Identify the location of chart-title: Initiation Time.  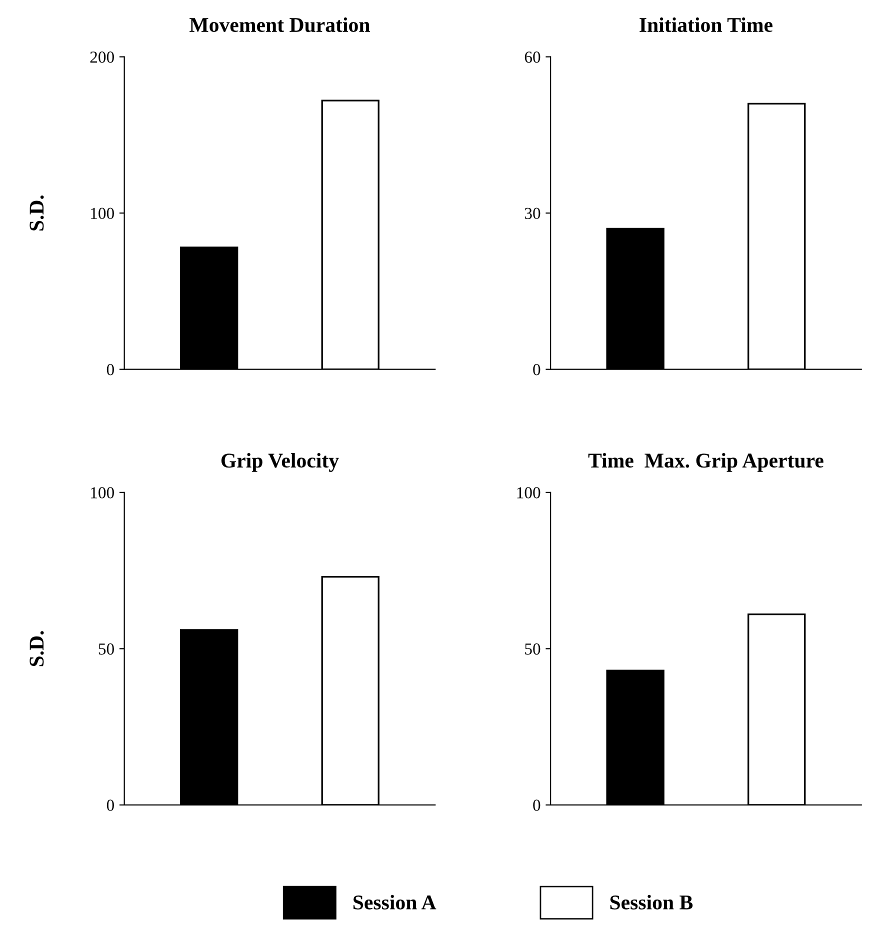
(706, 24).